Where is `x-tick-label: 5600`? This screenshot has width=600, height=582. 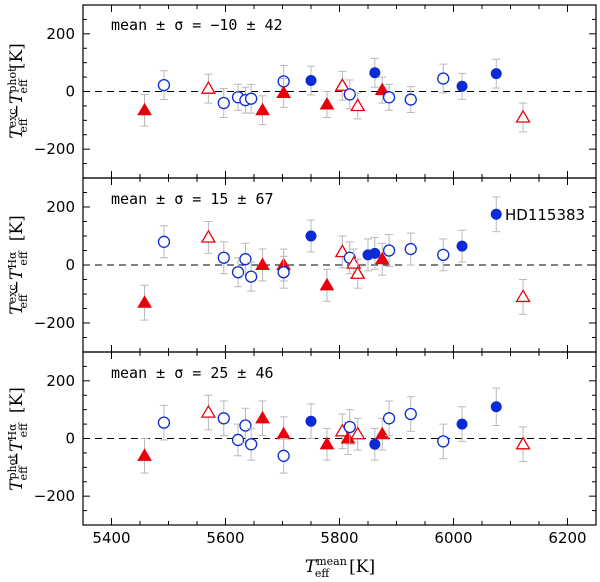 x-tick-label: 5600 is located at coordinates (225, 538).